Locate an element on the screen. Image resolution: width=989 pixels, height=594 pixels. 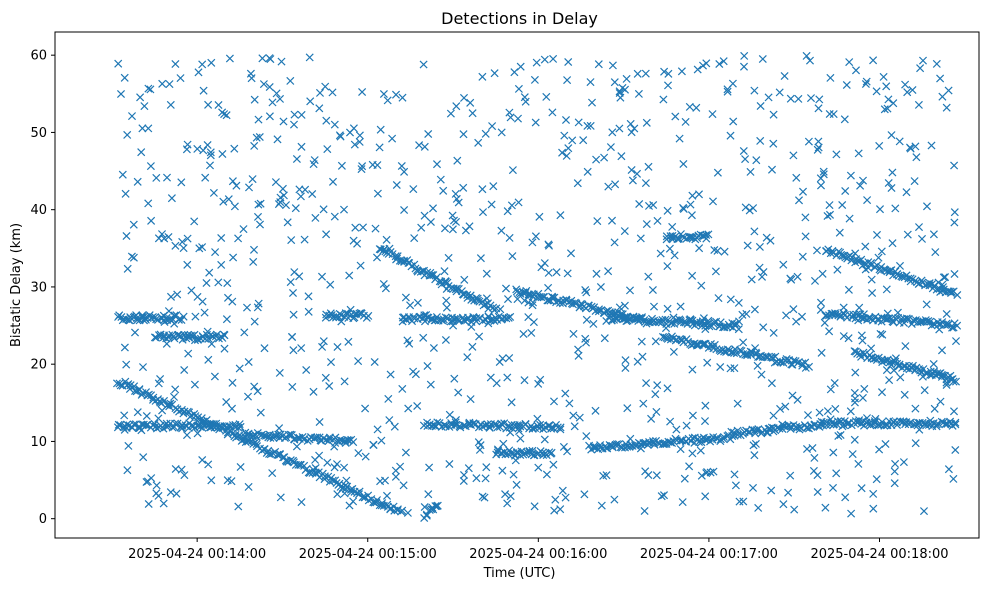
chart-title: Detections in Delay is located at coordinates (519, 18).